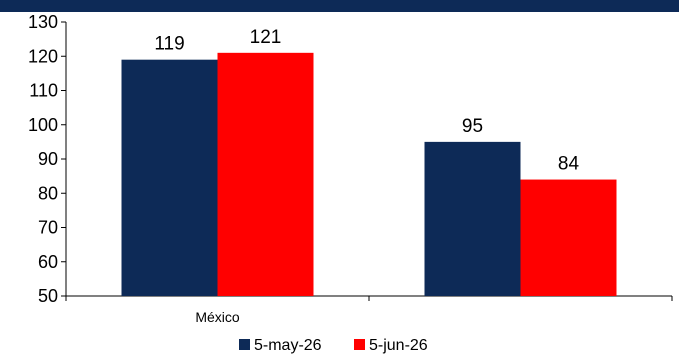 The width and height of the screenshot is (679, 358). What do you see at coordinates (369, 310) in the screenshot?
I see `x-axis: México` at bounding box center [369, 310].